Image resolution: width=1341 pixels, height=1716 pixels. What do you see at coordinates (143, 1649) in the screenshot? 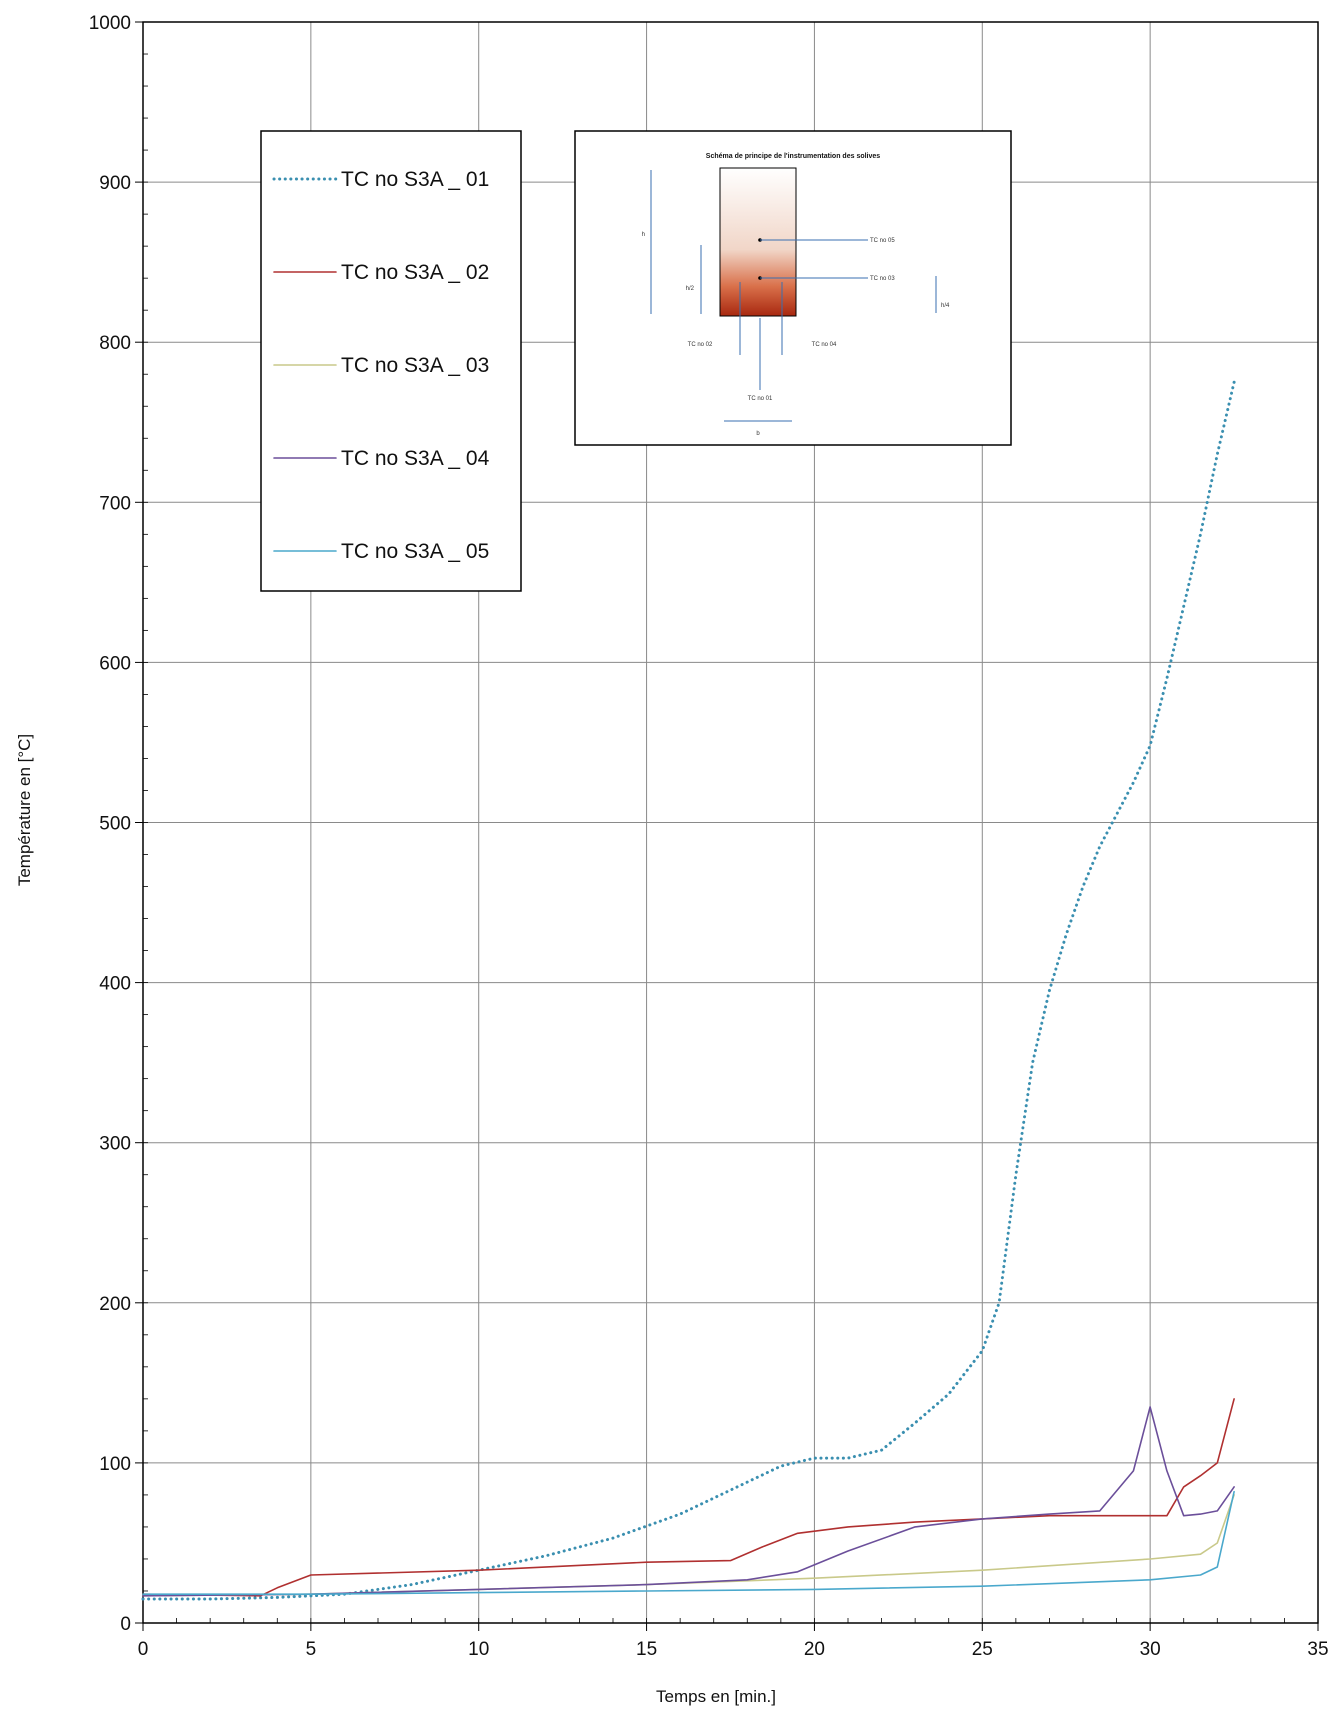
I see `x-tick-label: 0` at bounding box center [143, 1649].